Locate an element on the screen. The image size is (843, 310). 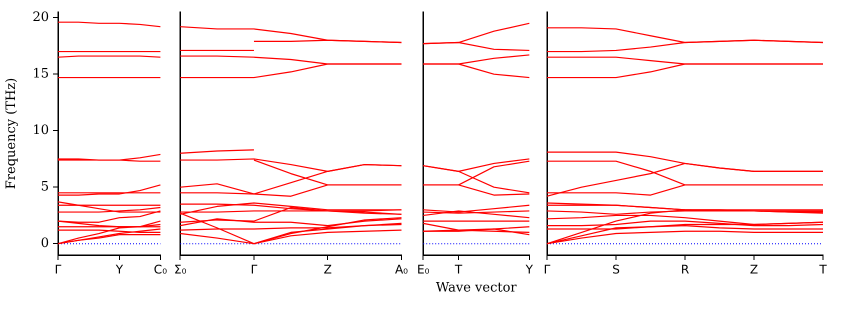
x-axis-title: Wave vector is located at coordinates (477, 288).